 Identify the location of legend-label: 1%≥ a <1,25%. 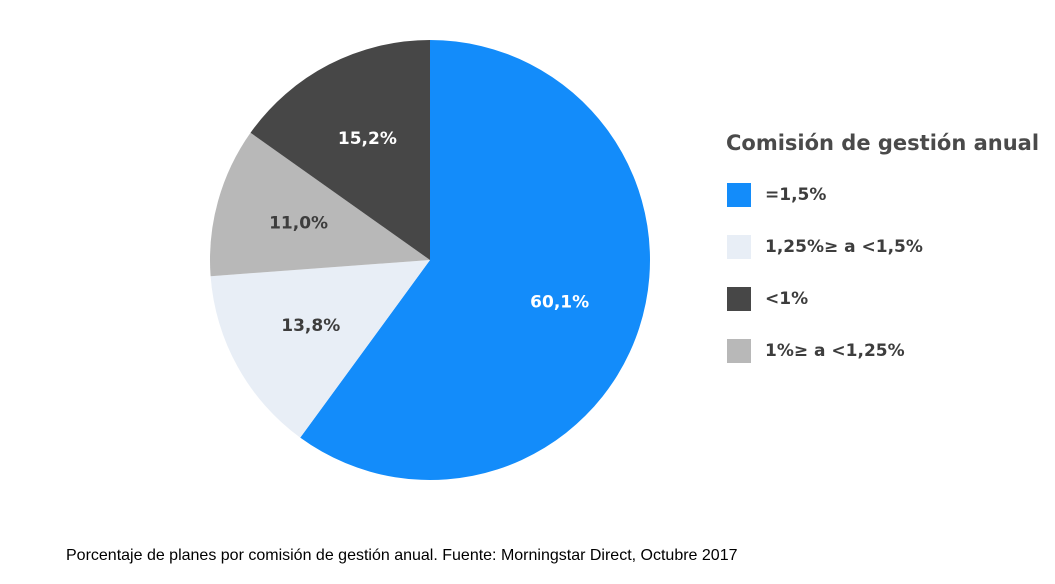
(835, 351).